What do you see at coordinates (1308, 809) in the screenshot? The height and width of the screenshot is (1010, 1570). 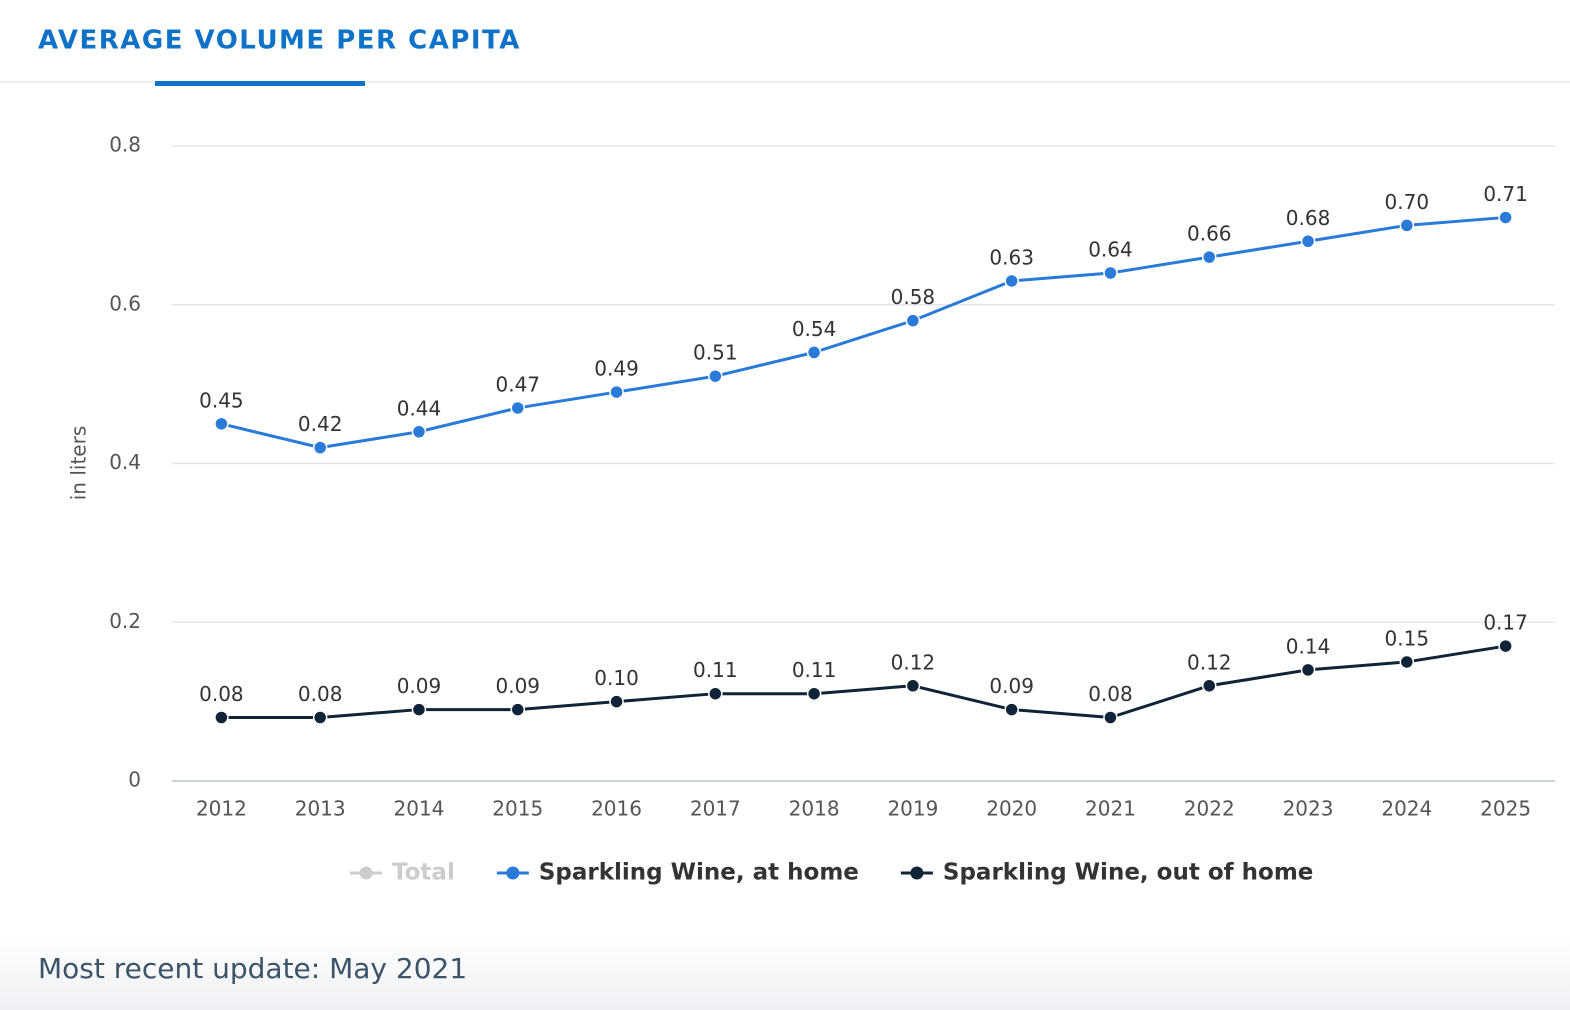 I see `x-tick-label: 2023` at bounding box center [1308, 809].